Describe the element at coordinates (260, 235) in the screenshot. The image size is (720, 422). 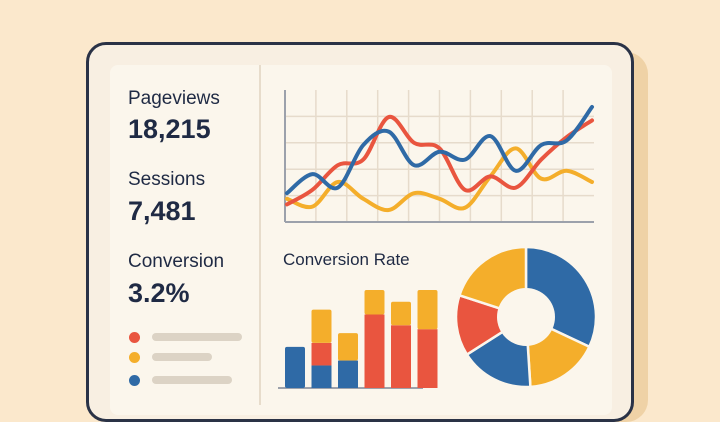
I see `panel-divider` at that location.